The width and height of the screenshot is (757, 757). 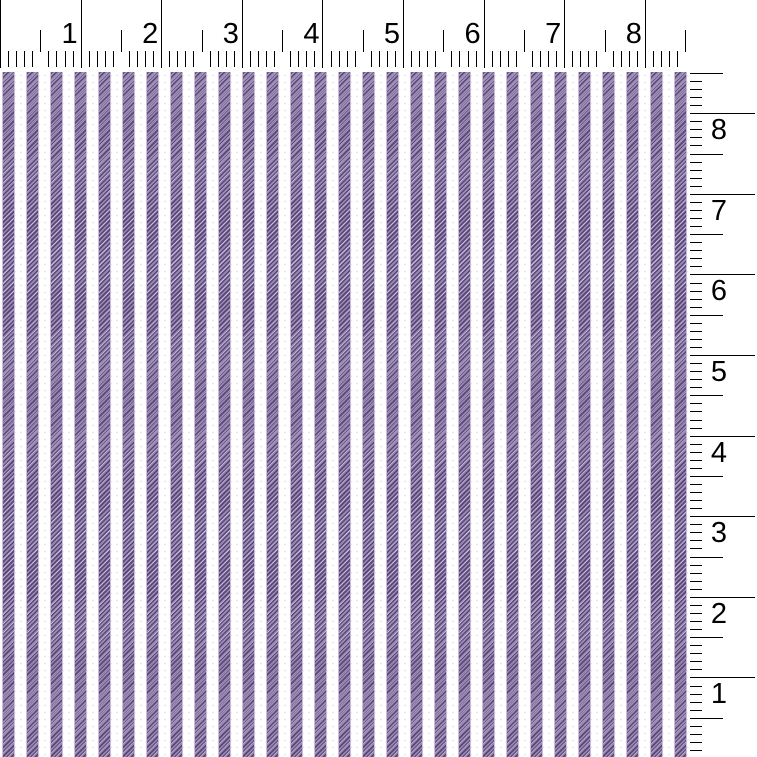 What do you see at coordinates (633, 34) in the screenshot?
I see `top-ruler-number: 8` at bounding box center [633, 34].